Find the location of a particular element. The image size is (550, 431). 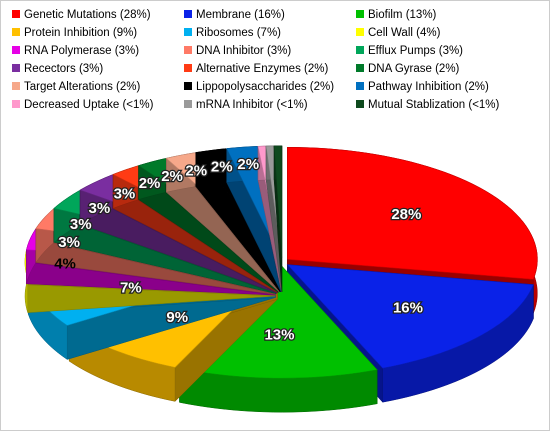

legend-item: Ribosomes (7%) is located at coordinates (232, 33).